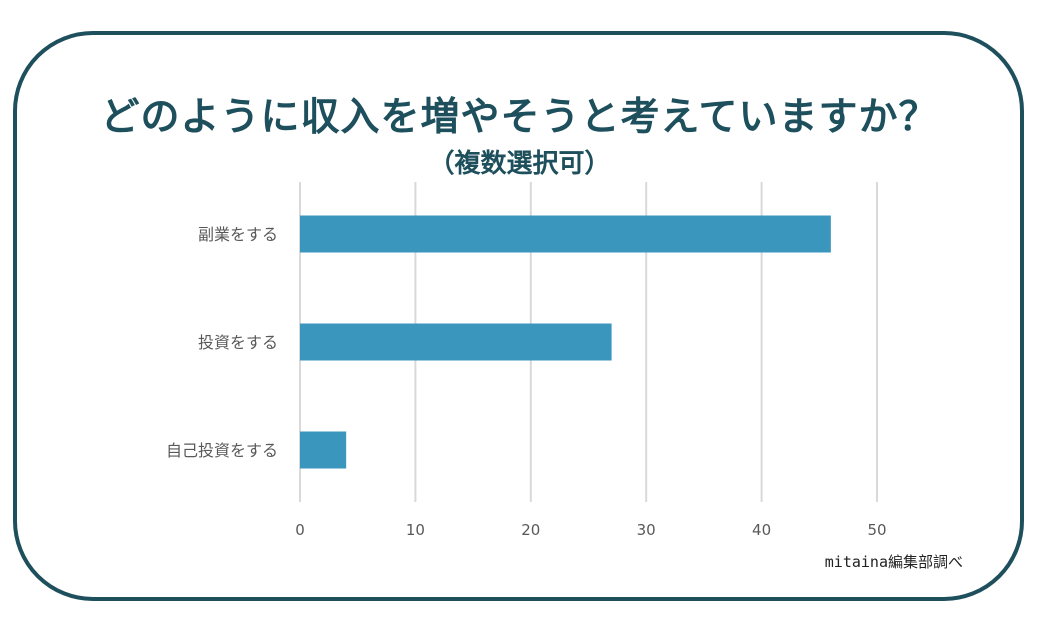 This screenshot has width=1039, height=626. What do you see at coordinates (222, 450) in the screenshot?
I see `category-label: 自己投資をする` at bounding box center [222, 450].